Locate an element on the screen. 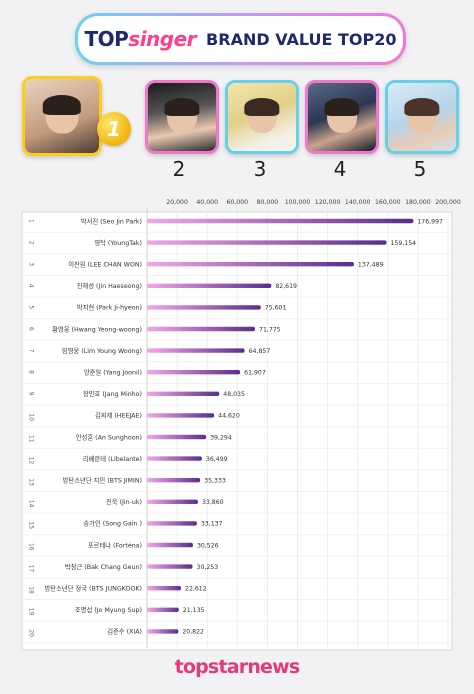 The image size is (474, 694). artist-name-label: 박서진 (Seo Jin Park) is located at coordinates (111, 220).